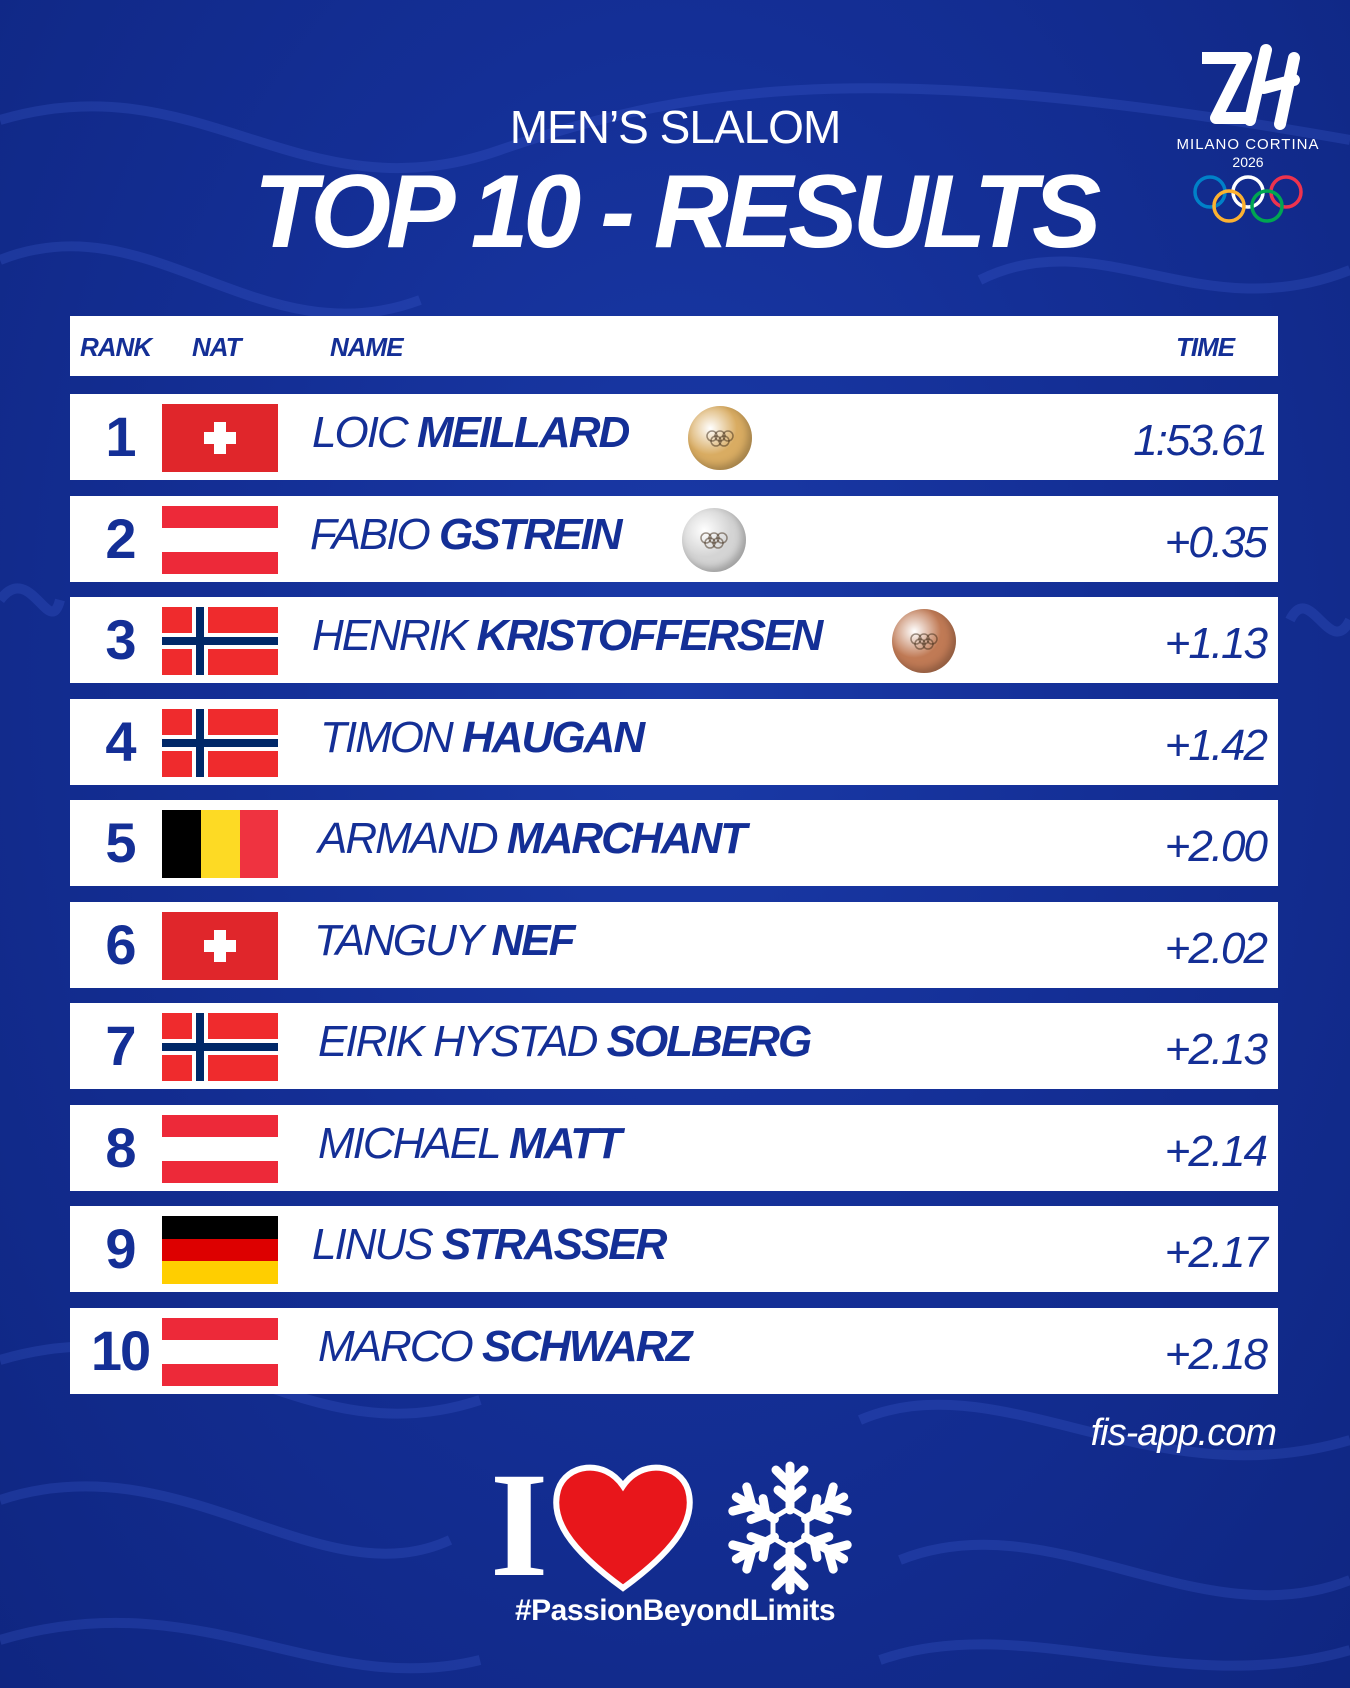  I want to click on athlete-name: ARMAND MARCHANT, so click(532, 839).